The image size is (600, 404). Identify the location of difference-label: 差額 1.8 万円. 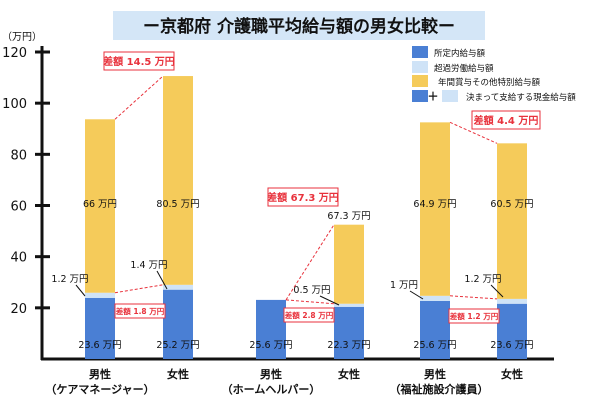
(140, 311).